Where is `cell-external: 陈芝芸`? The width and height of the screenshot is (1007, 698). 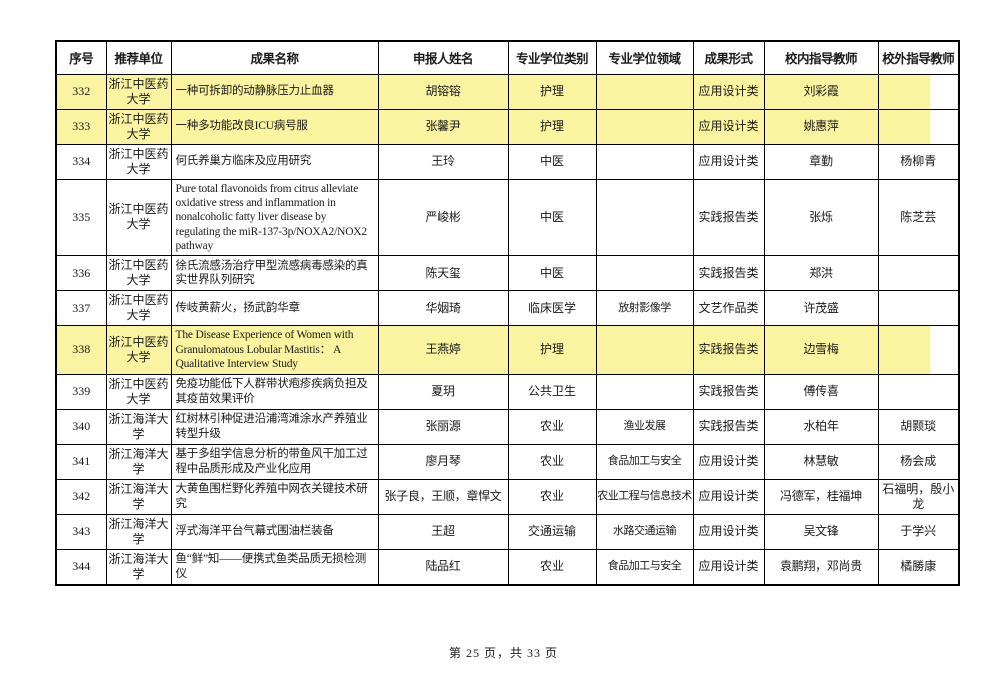
cell-external: 陈芝芸 is located at coordinates (918, 217).